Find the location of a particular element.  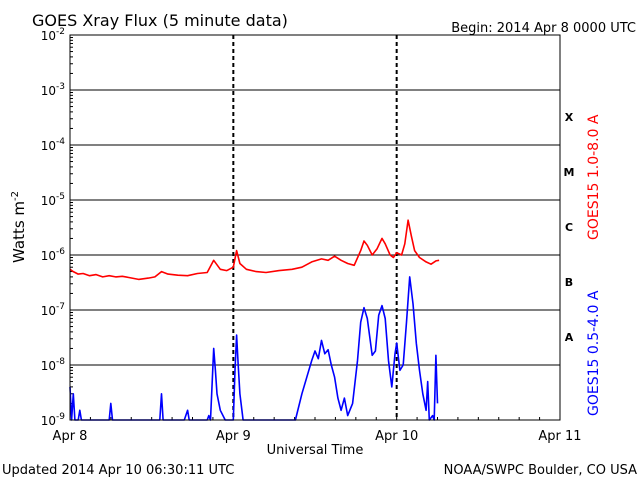

y-axis-label: Watts m-2 is located at coordinates (19, 227).